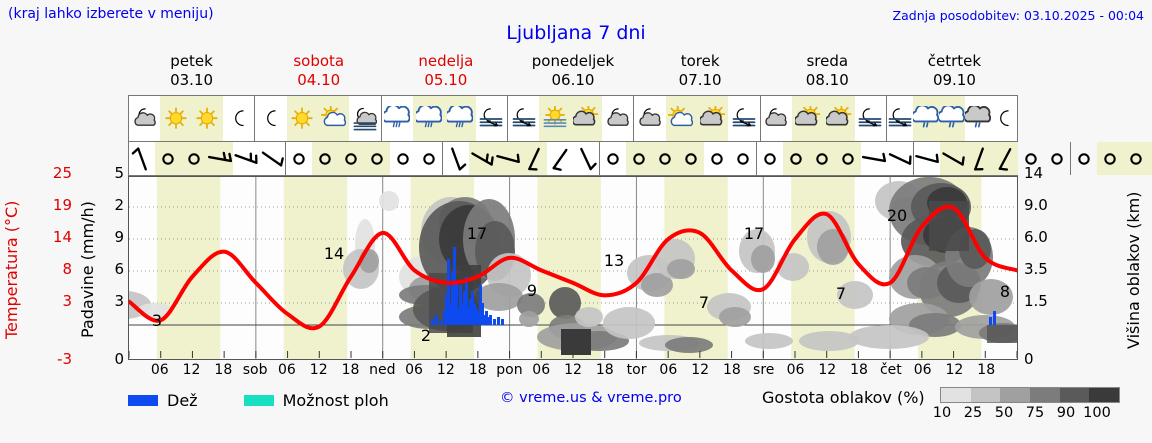 The width and height of the screenshot is (1152, 443). I want to click on day-header-četrtek: četrtek 09.10, so click(954, 73).